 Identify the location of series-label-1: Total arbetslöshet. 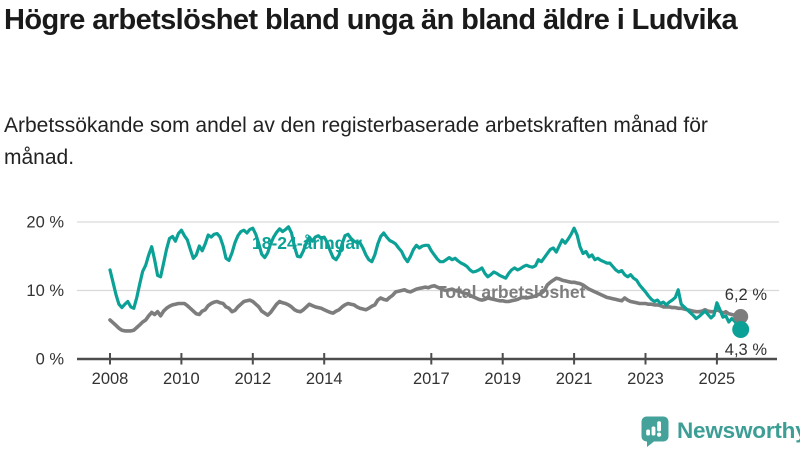
(511, 292).